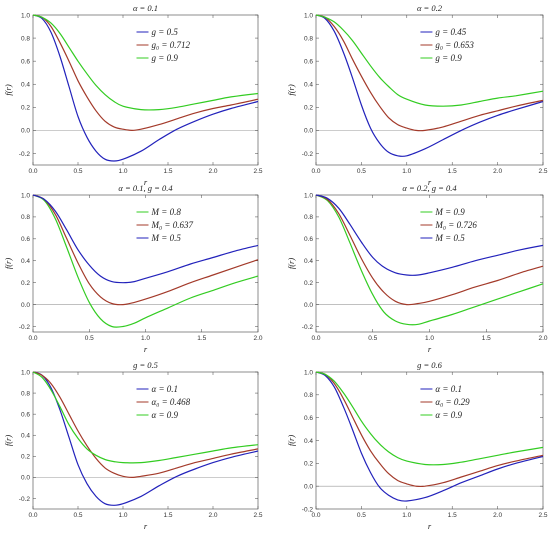 The width and height of the screenshot is (550, 535). I want to click on legend-entry: g = 0.9, so click(165, 58).